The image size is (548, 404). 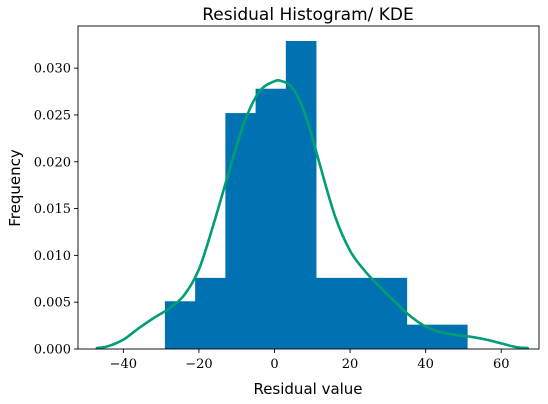 What do you see at coordinates (52, 209) in the screenshot?
I see `y-tick-label: 0.015` at bounding box center [52, 209].